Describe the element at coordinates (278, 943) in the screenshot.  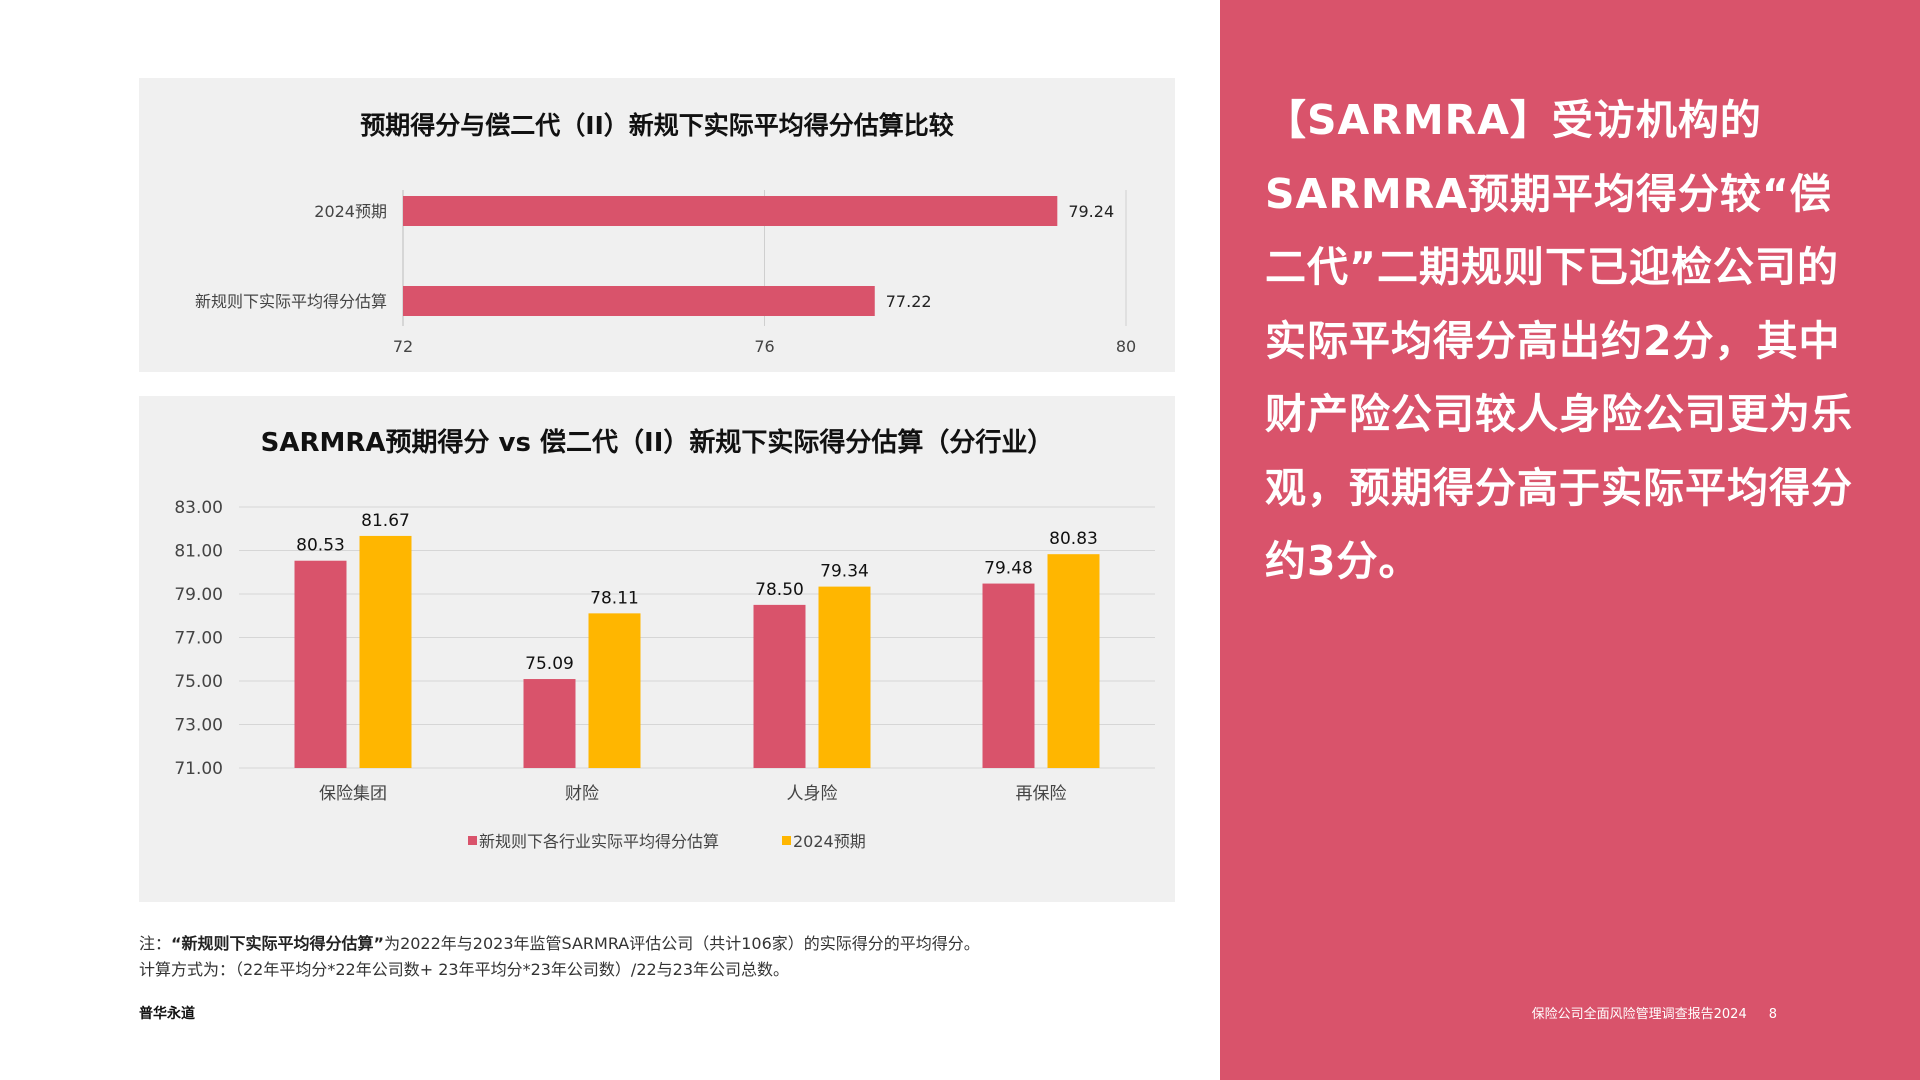
I see `footnote-bold-term: “新规则下实际平均得分估算”` at that location.